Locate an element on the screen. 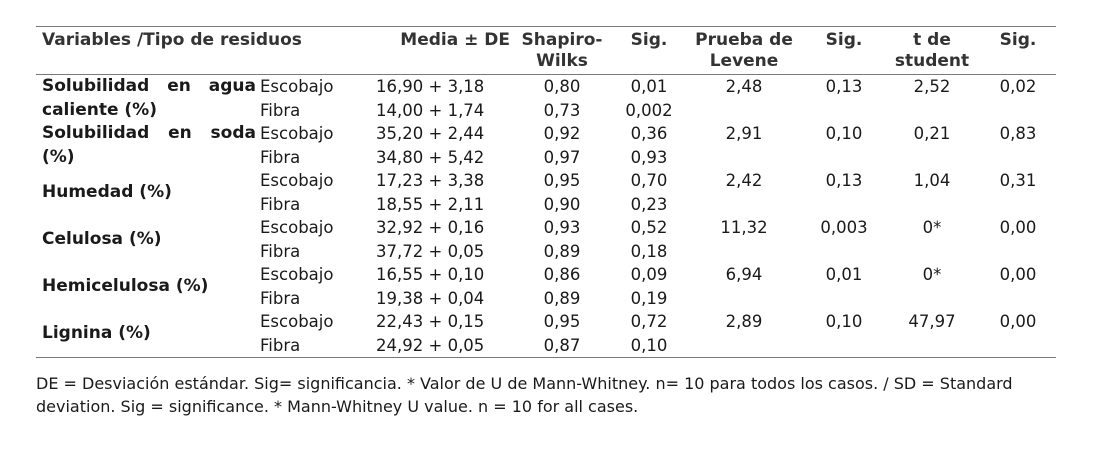 This screenshot has width=1113, height=452. sig-value: 0,70 is located at coordinates (649, 180).